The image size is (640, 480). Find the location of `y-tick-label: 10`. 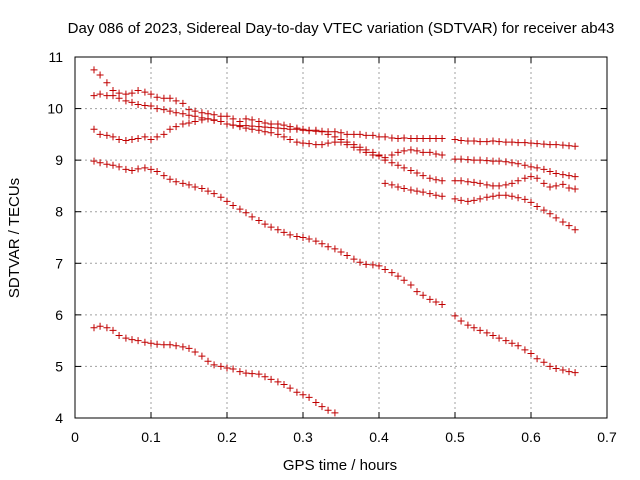

y-tick-label: 10 is located at coordinates (55, 109).